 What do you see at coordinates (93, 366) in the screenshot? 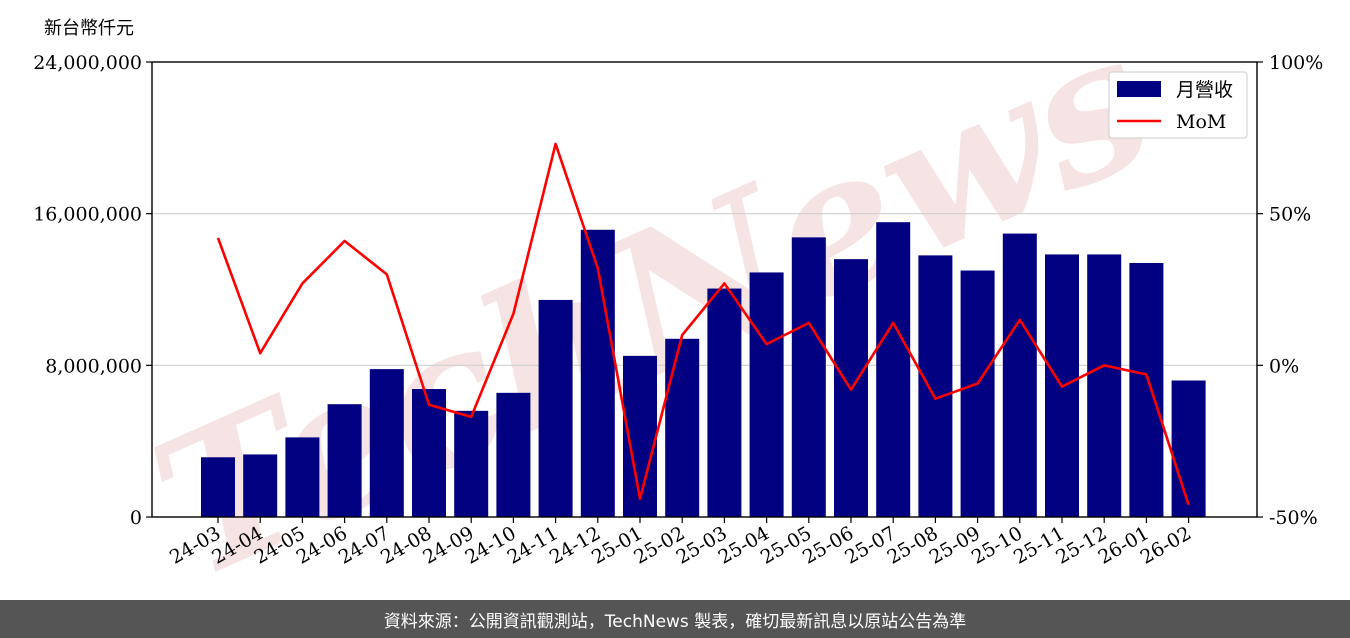
I see `y-tick-label: 8,000,000` at bounding box center [93, 366].